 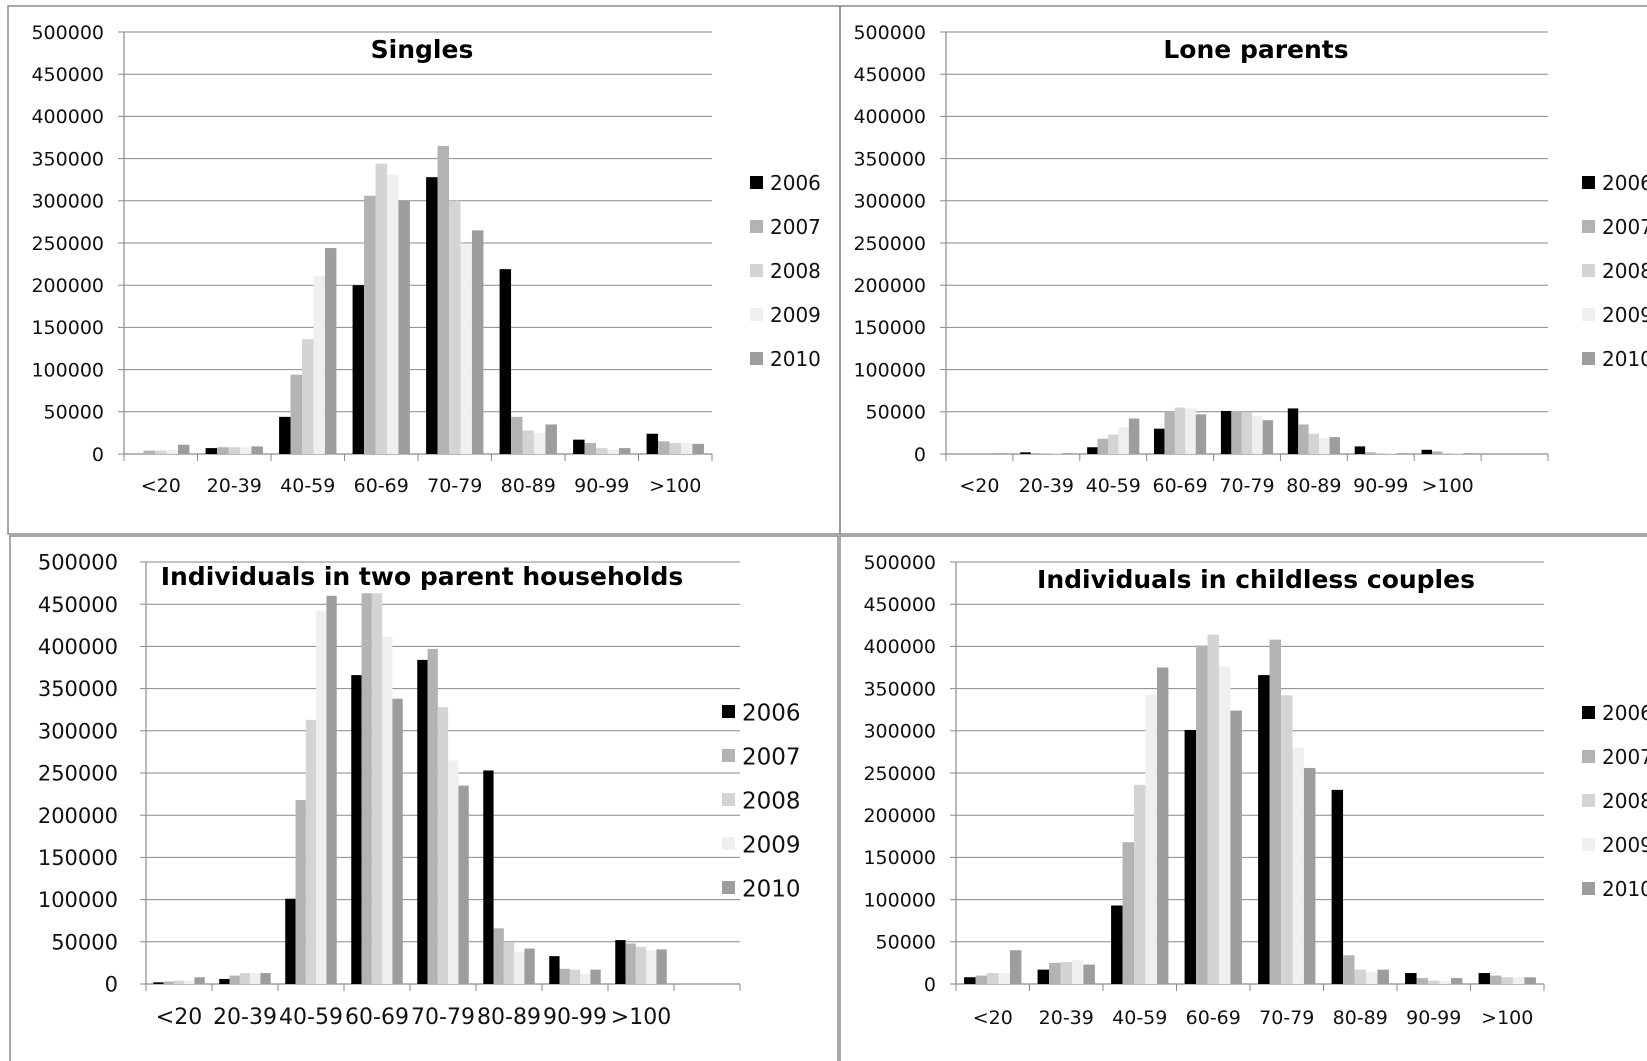 I want to click on bar-2007-<20, so click(x=149, y=452).